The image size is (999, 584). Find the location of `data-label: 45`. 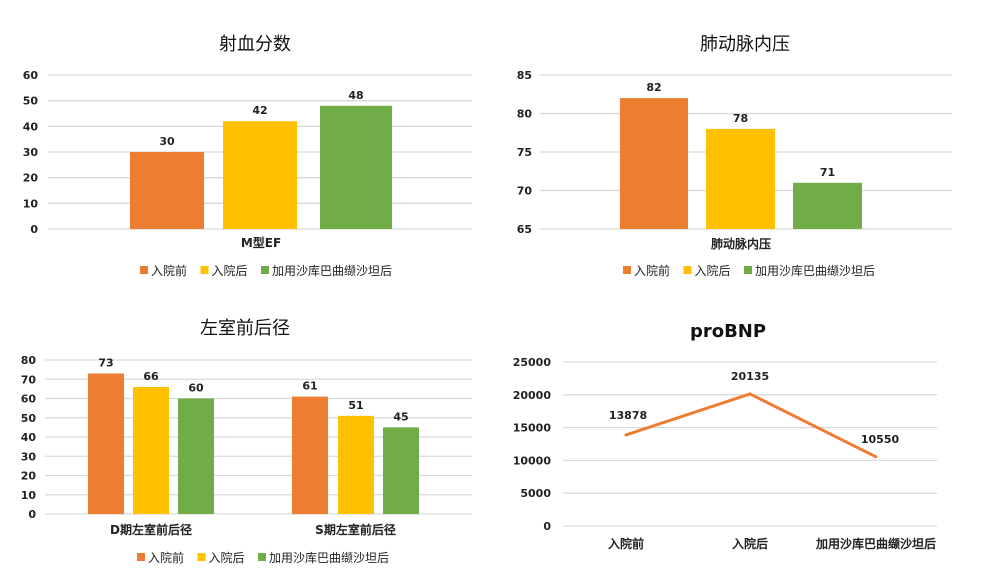

data-label: 45 is located at coordinates (400, 416).